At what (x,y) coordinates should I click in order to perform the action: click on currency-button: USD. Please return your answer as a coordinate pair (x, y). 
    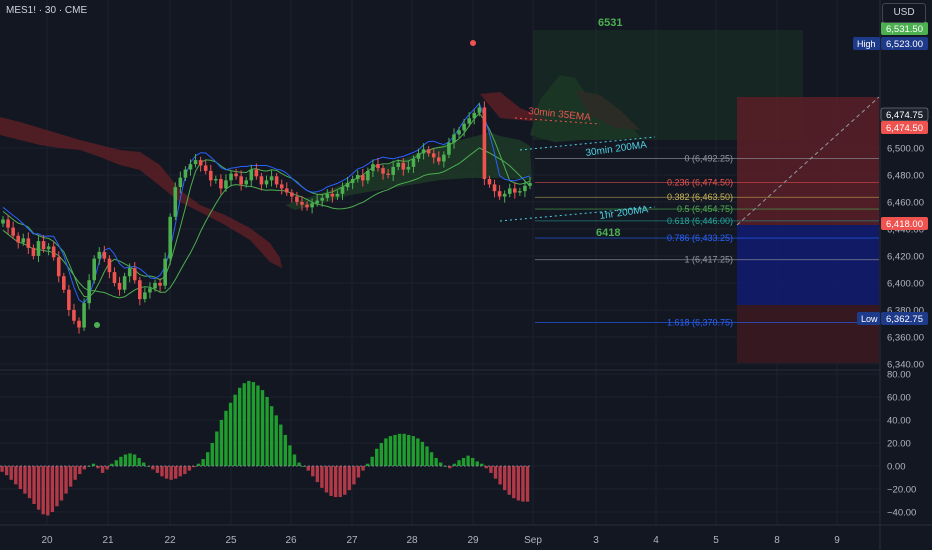
    Looking at the image, I should click on (904, 13).